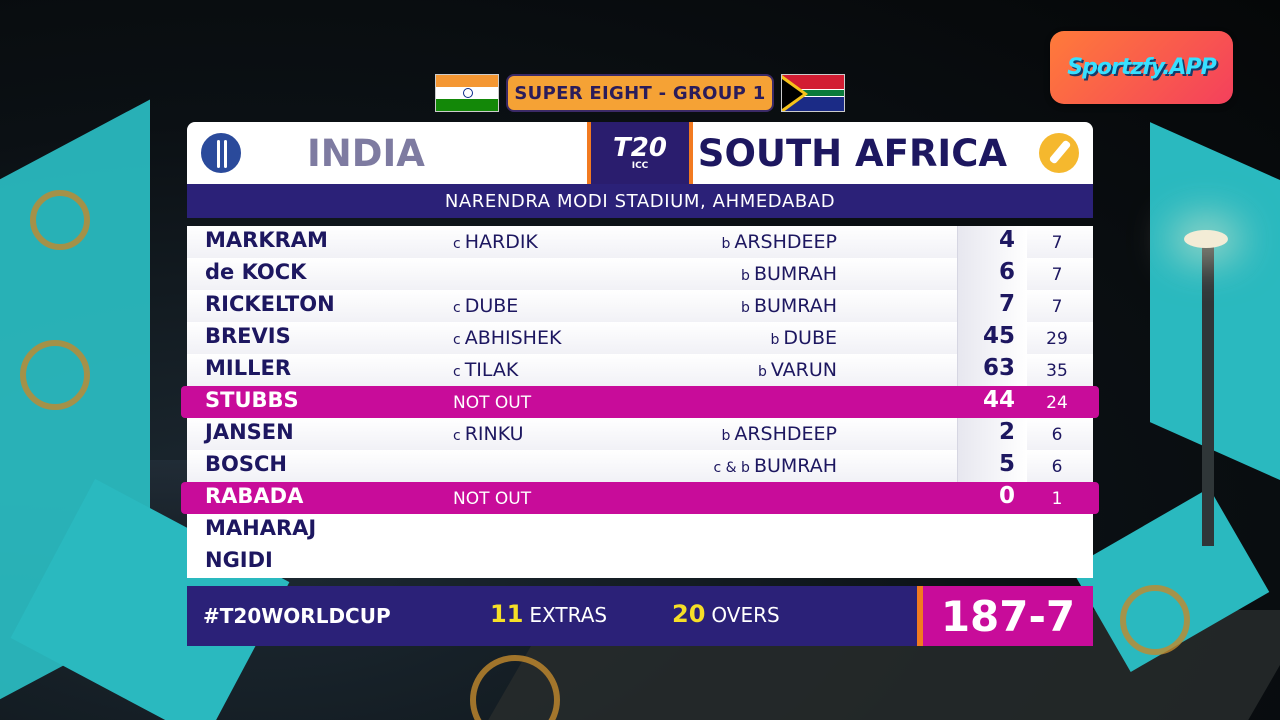  I want to click on batter-row: BOSCH c & b BUMRAH 5 6, so click(640, 466).